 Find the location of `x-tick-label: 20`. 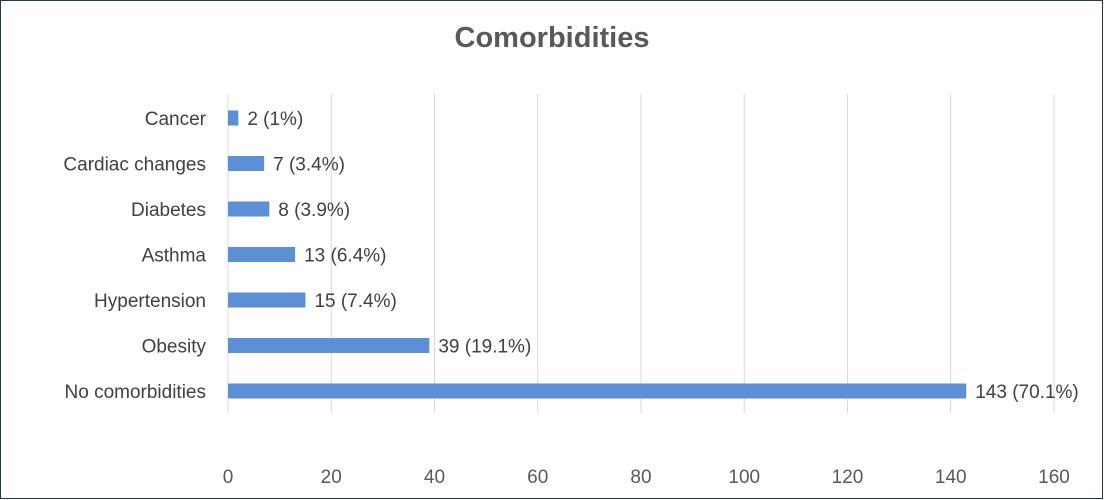

x-tick-label: 20 is located at coordinates (331, 477).